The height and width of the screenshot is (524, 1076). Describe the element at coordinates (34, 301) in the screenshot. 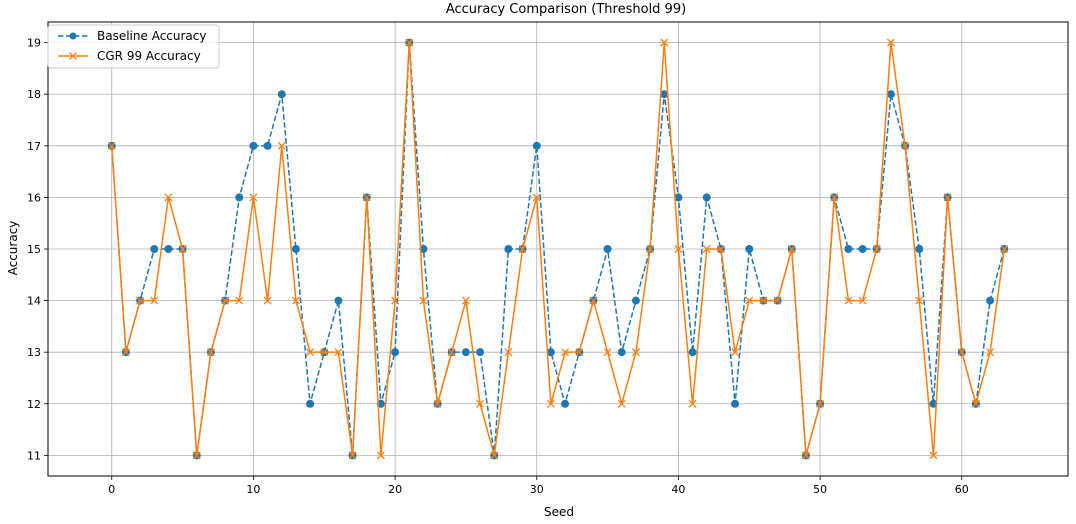

I see `y-tick-label: 14` at that location.